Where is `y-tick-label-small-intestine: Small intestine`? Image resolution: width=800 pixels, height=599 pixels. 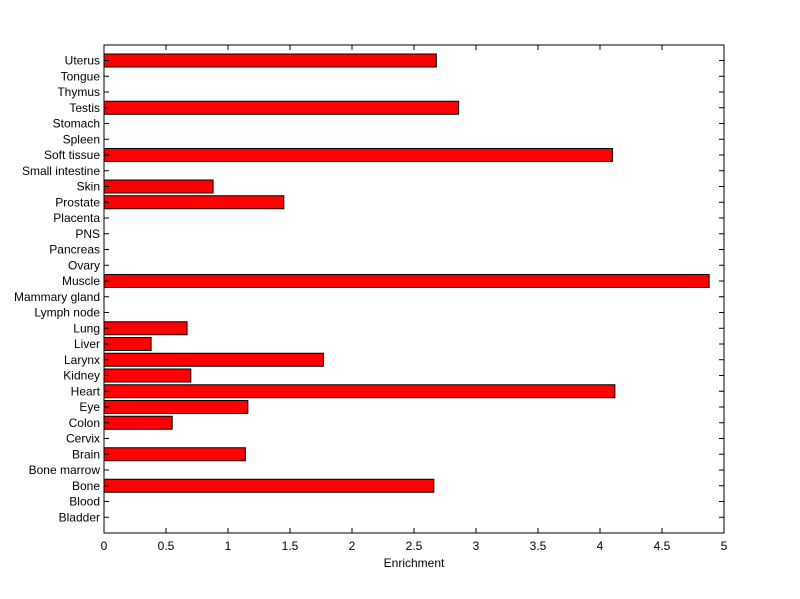 y-tick-label-small-intestine: Small intestine is located at coordinates (61, 171).